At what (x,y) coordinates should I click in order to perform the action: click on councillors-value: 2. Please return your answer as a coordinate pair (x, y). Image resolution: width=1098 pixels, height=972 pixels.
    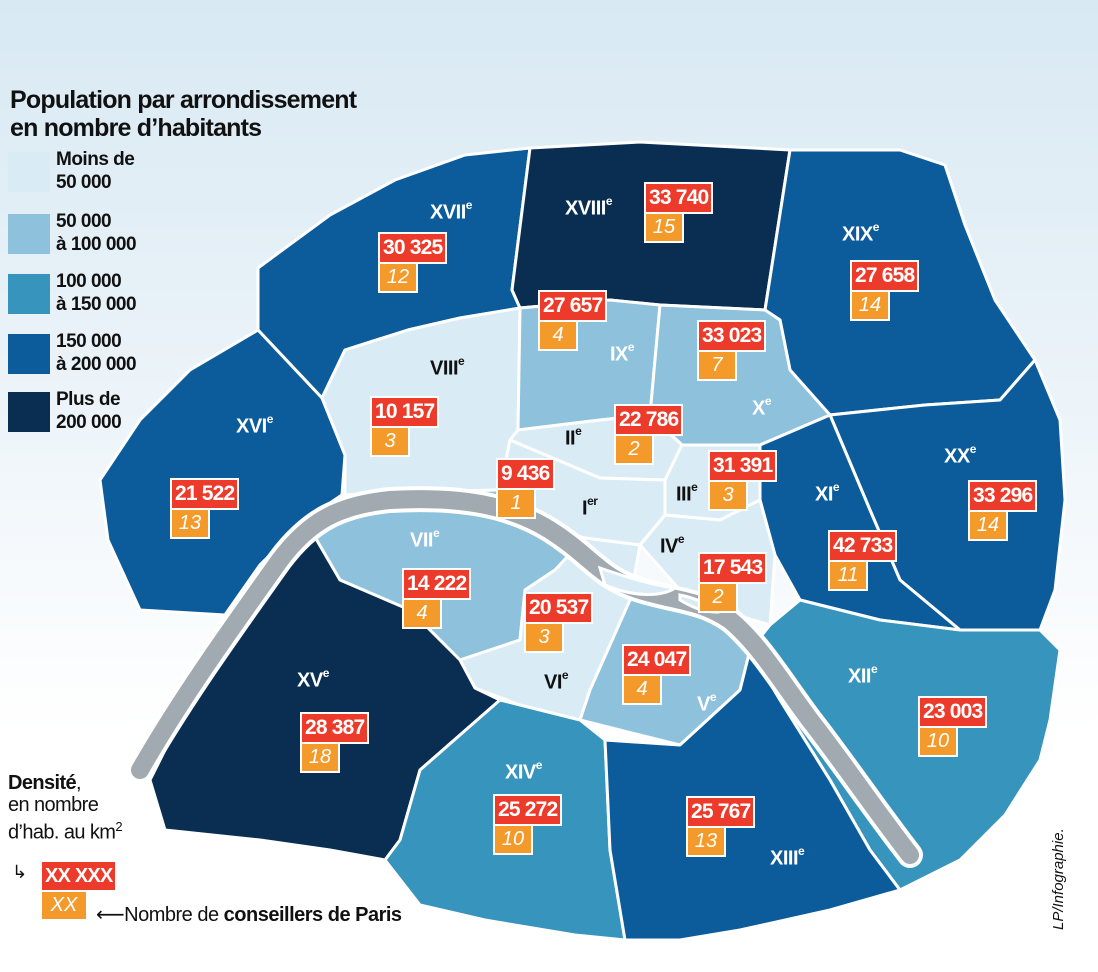
    Looking at the image, I should click on (718, 598).